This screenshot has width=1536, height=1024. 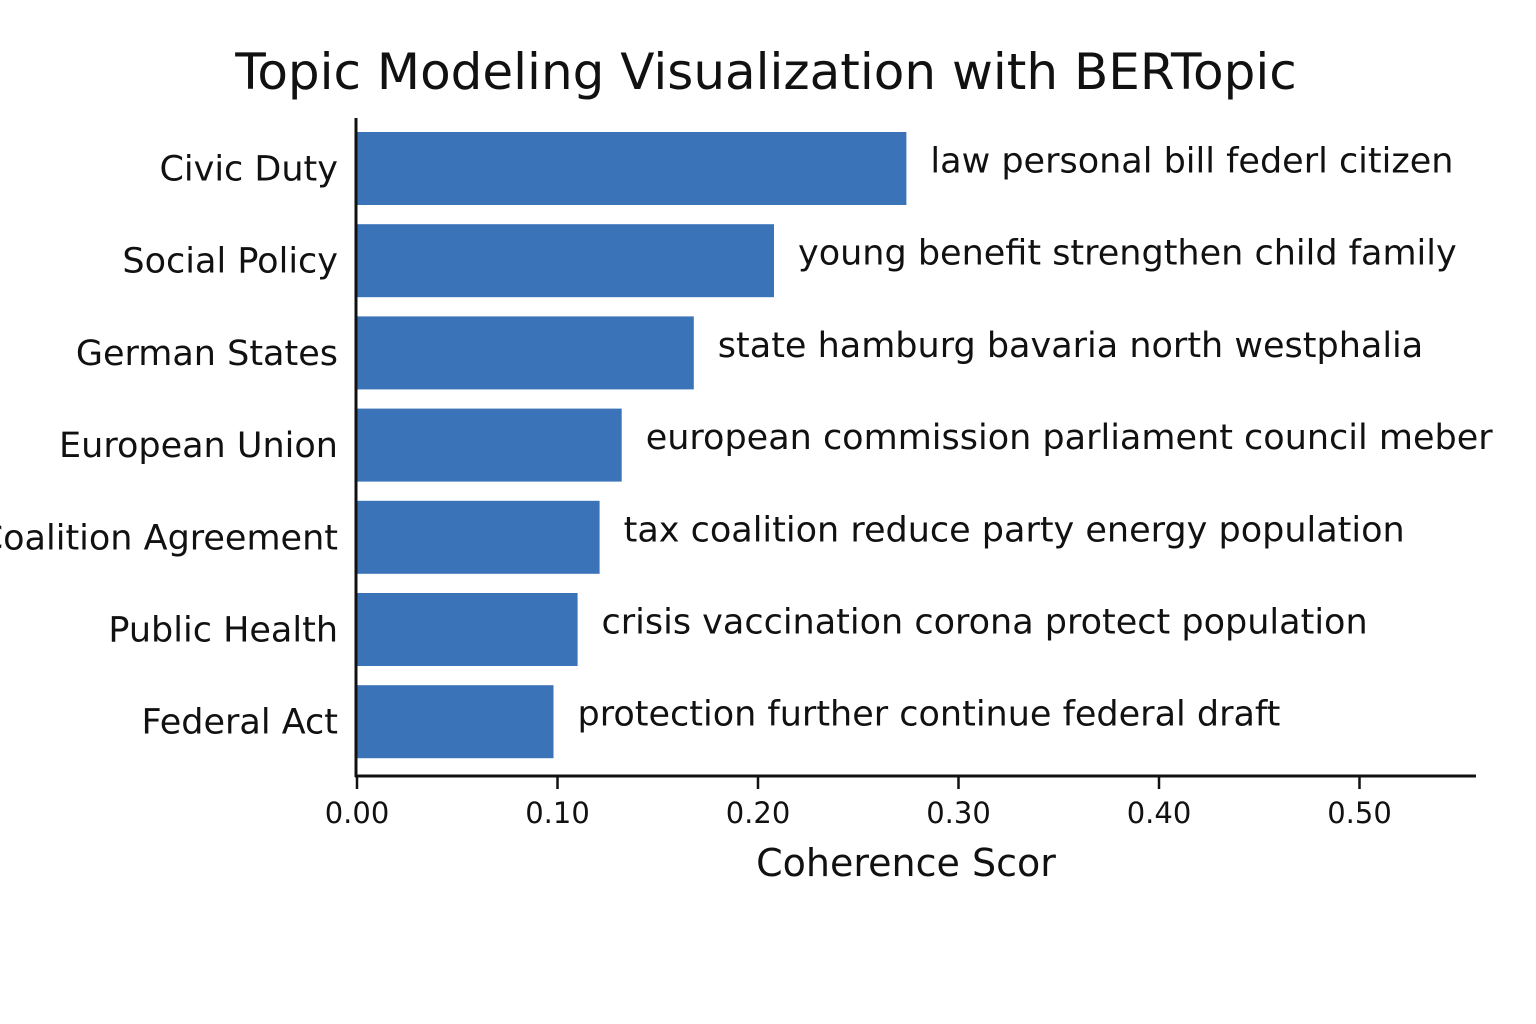 I want to click on x-tick-label: 0.30, so click(x=958, y=813).